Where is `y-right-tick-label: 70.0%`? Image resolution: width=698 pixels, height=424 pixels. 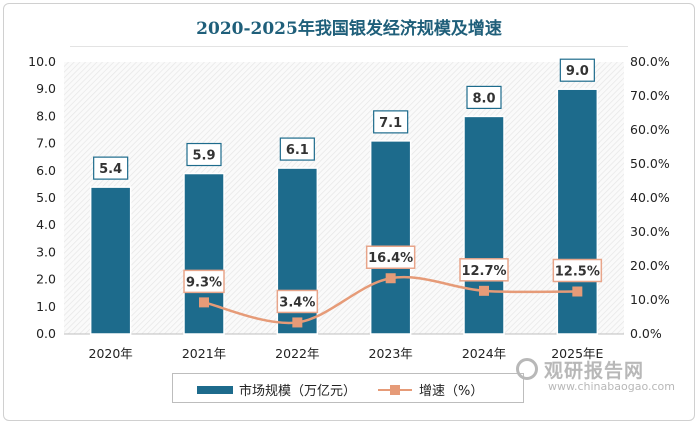 y-right-tick-label: 70.0% is located at coordinates (650, 95).